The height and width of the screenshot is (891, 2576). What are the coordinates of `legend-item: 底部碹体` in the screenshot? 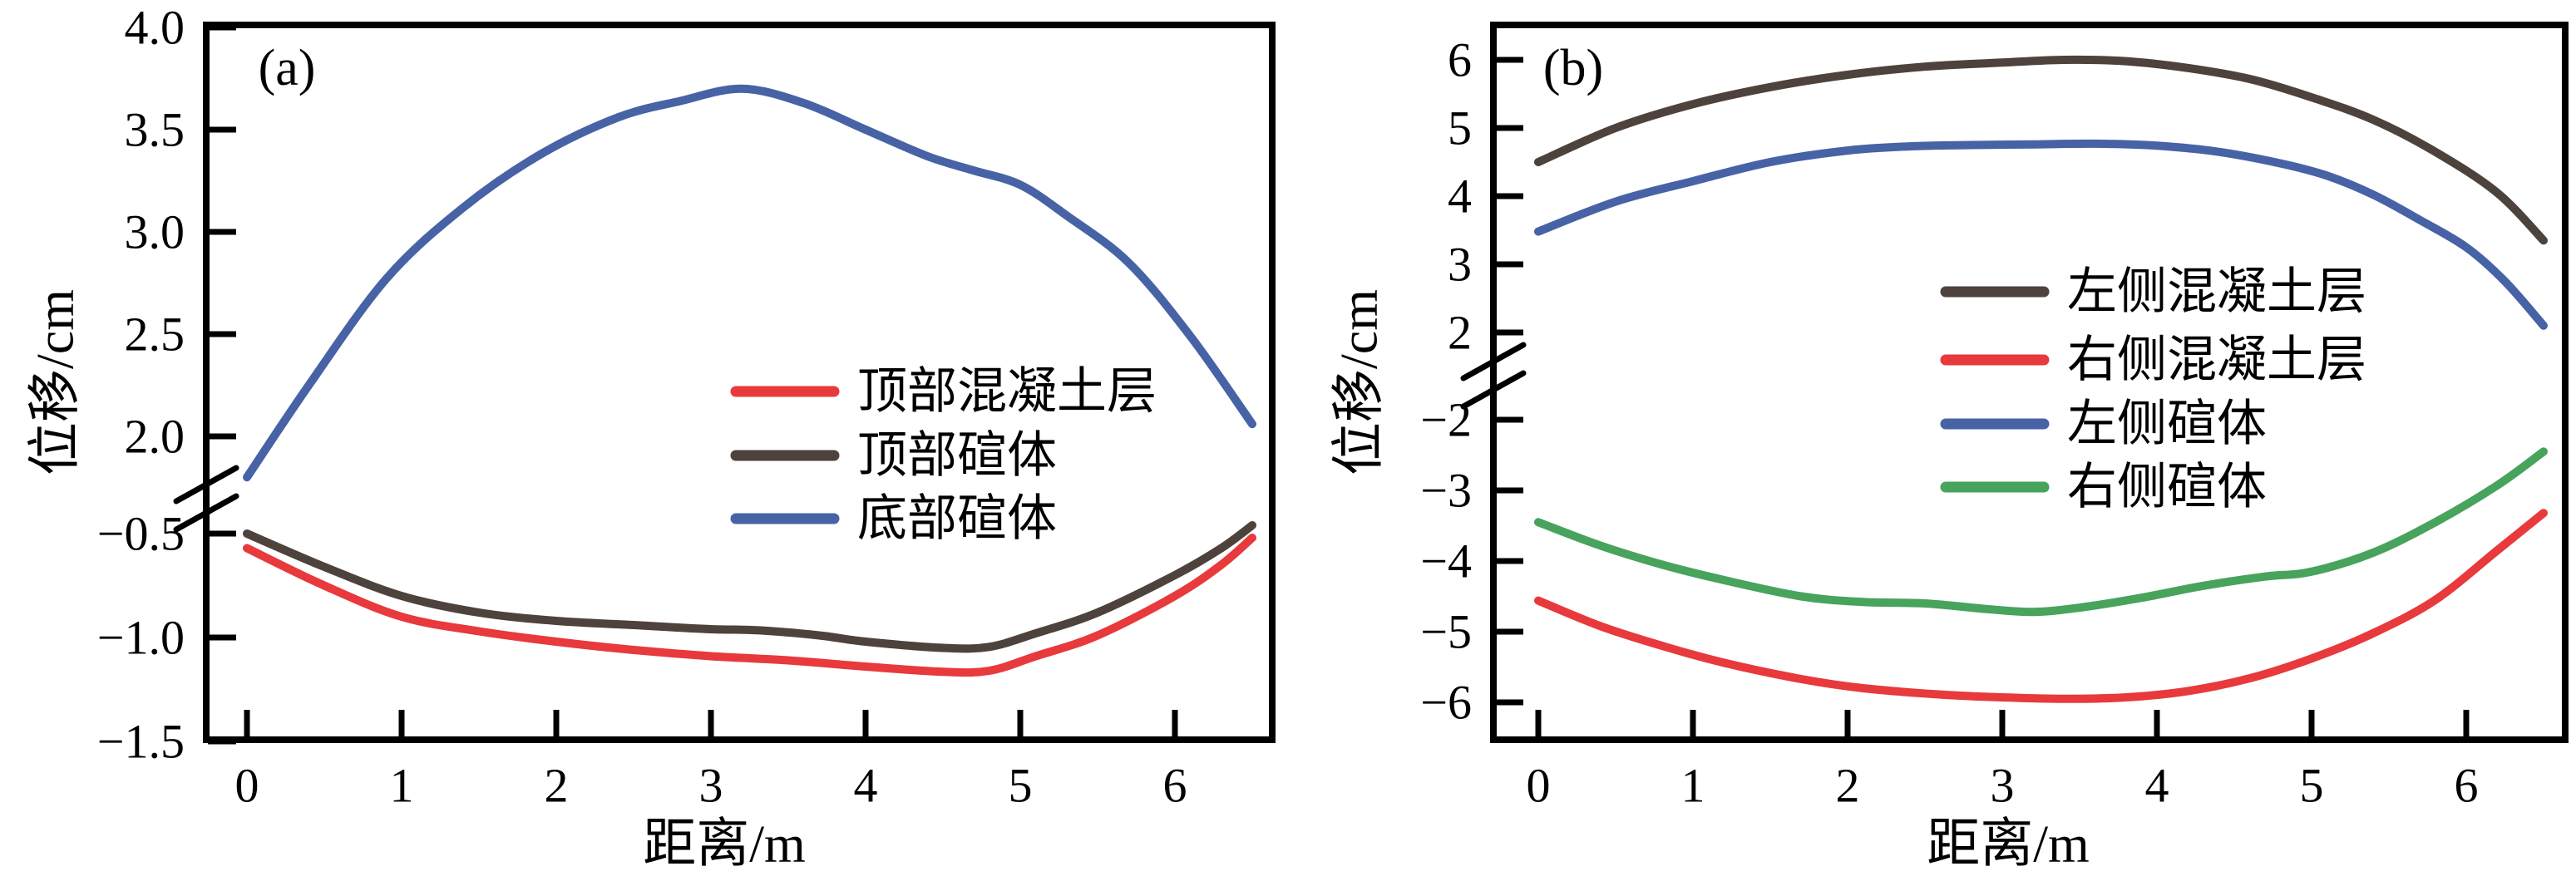 It's located at (893, 519).